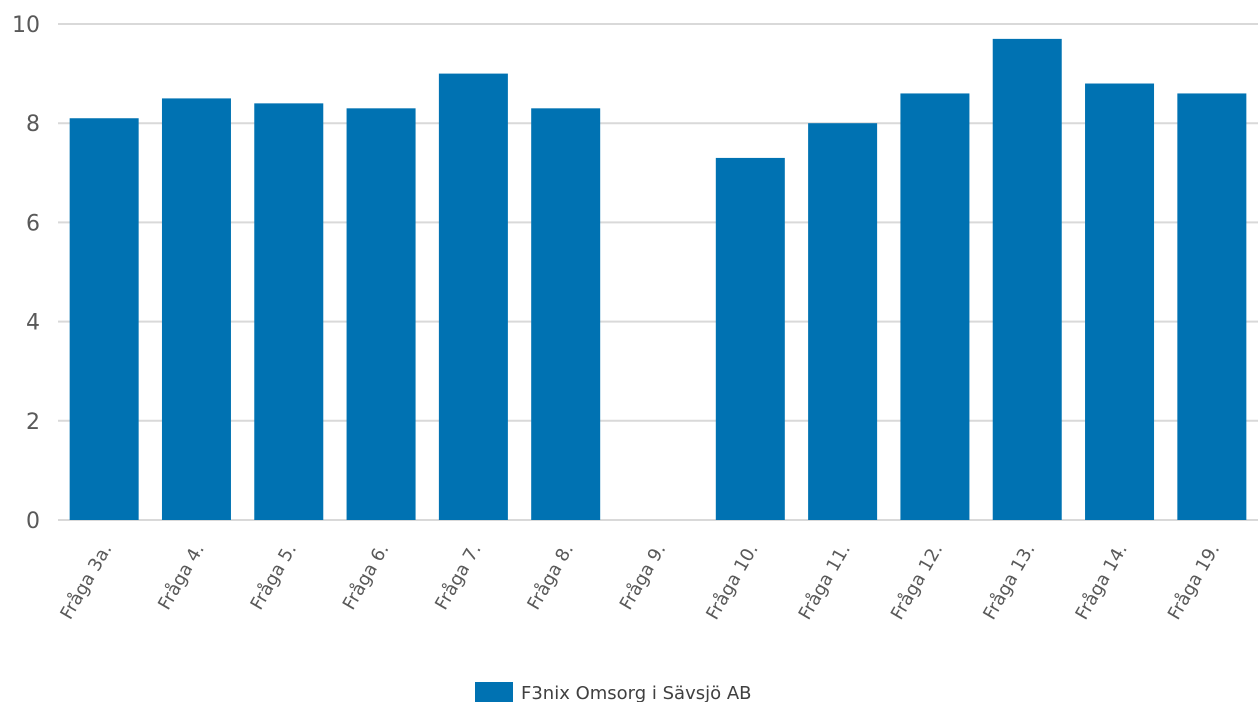 This screenshot has width=1258, height=702. Describe the element at coordinates (86, 581) in the screenshot. I see `x-tick-label: Fråga 3a.` at that location.